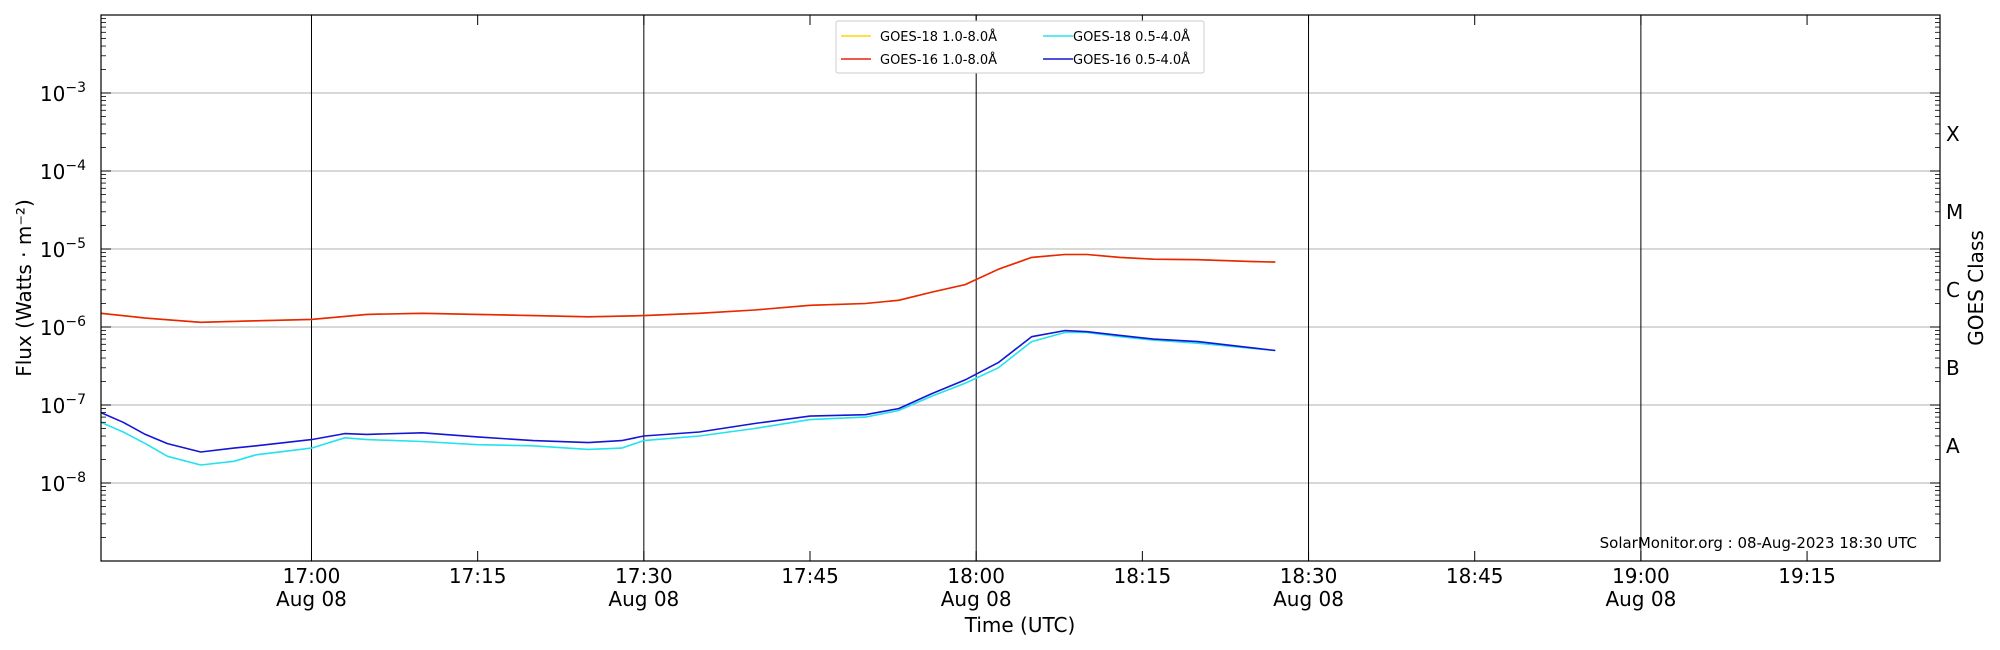 The height and width of the screenshot is (650, 2000). What do you see at coordinates (24, 288) in the screenshot?
I see `y-axis-title: Flux (Watts · m⁻²)` at bounding box center [24, 288].